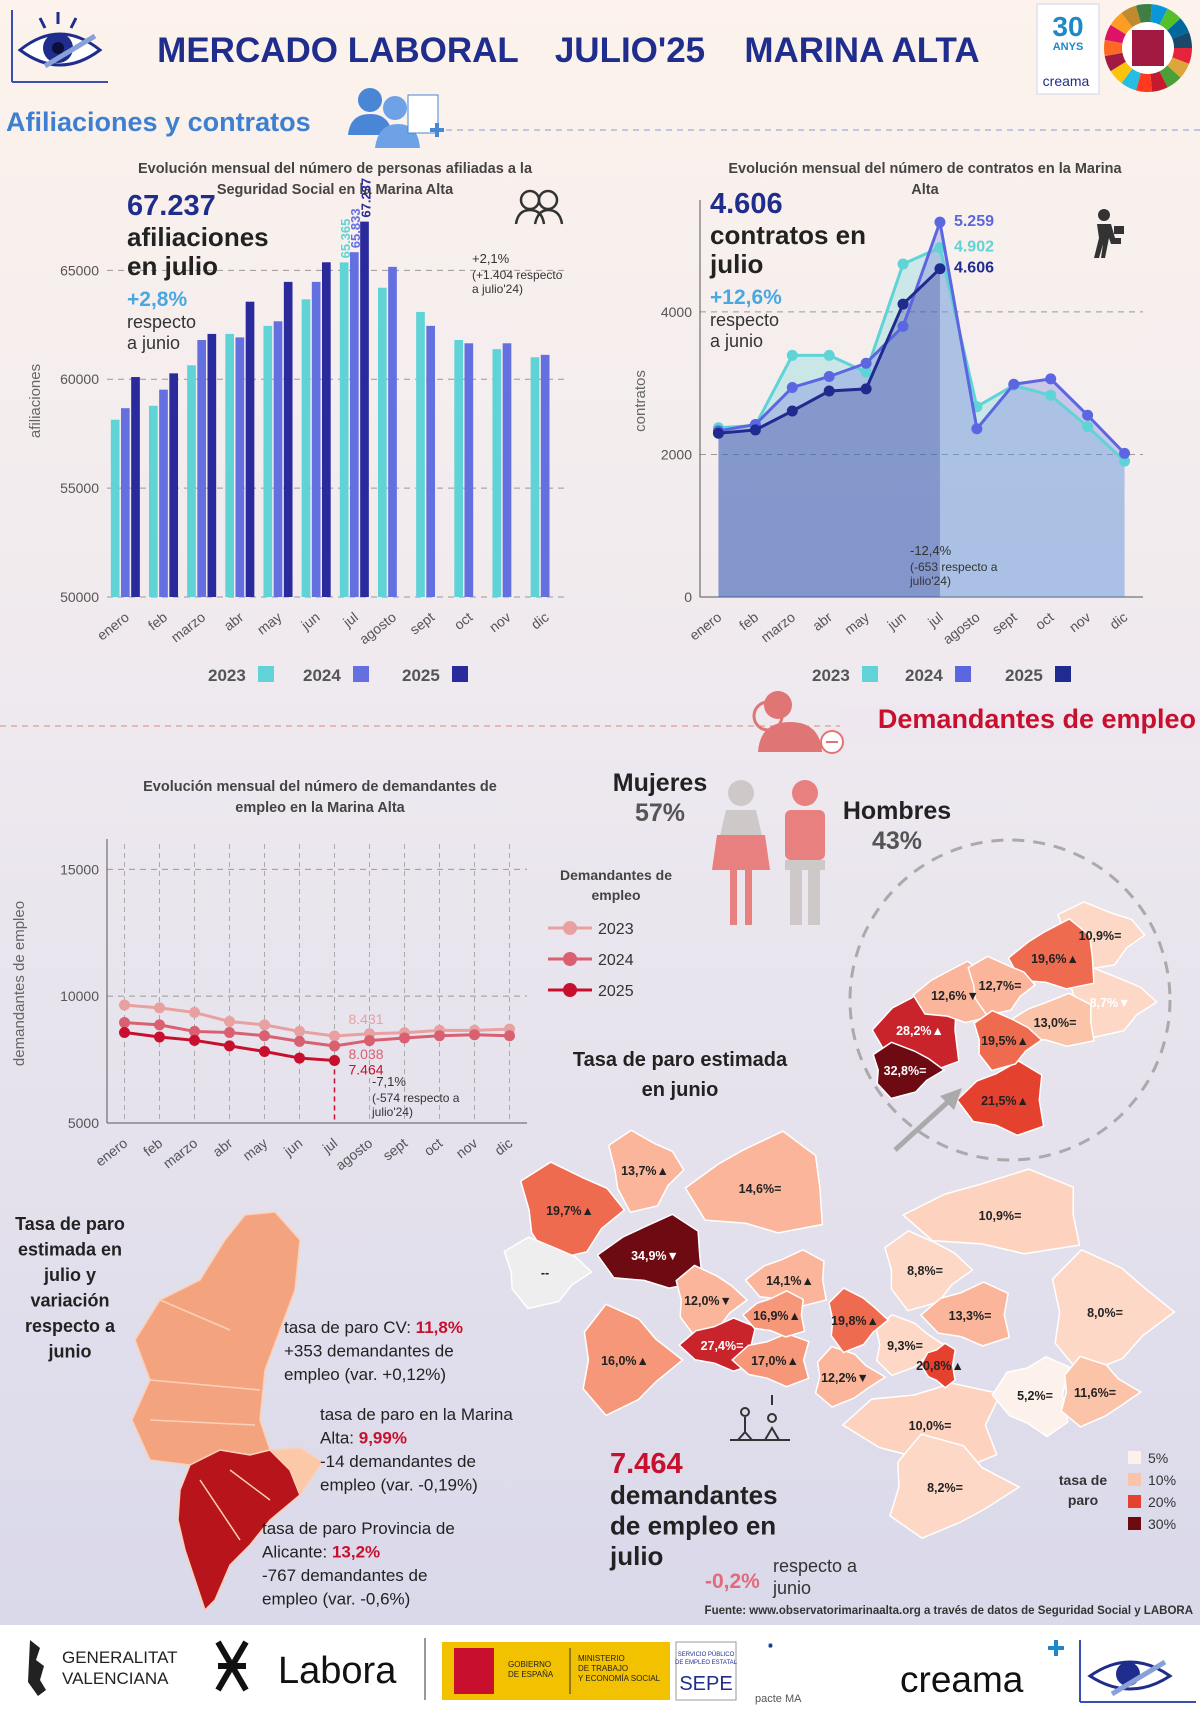 The height and width of the screenshot is (1716, 1200). I want to click on callout-text: julio, so click(736, 264).